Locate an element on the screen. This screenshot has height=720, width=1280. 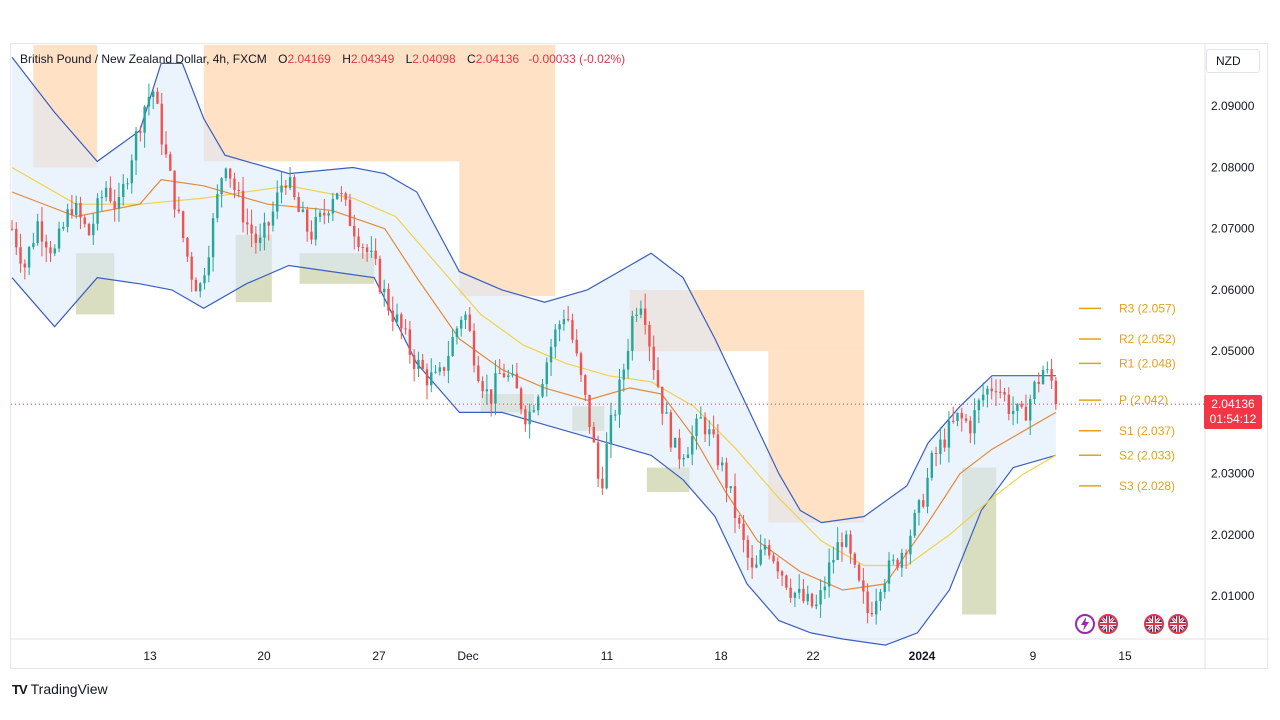
x-tick-label: Dec is located at coordinates (467, 656).